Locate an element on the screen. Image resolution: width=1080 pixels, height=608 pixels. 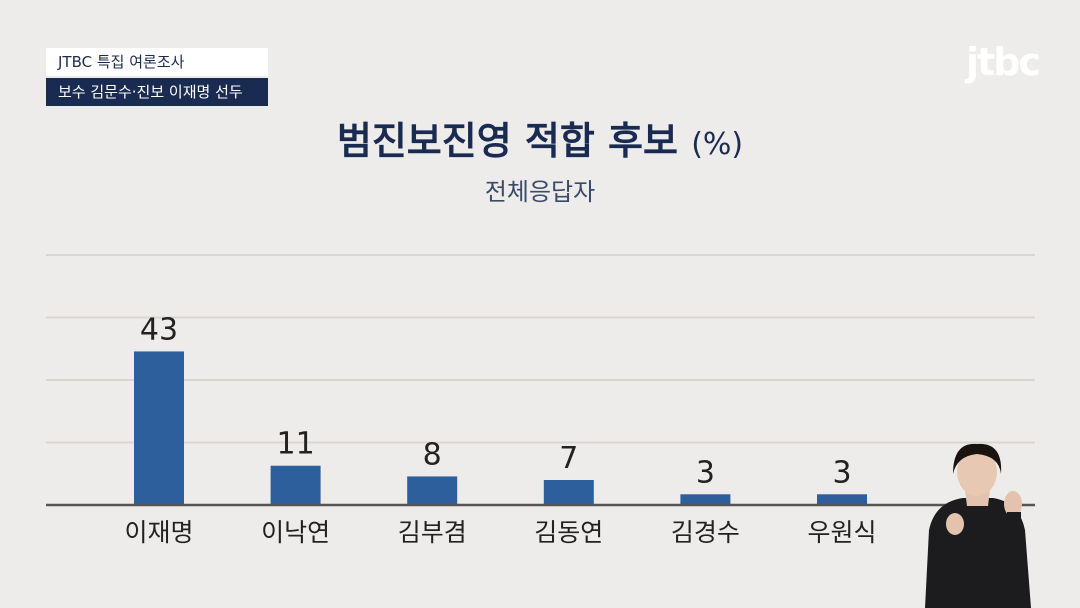
data-label: 7 is located at coordinates (568, 458).